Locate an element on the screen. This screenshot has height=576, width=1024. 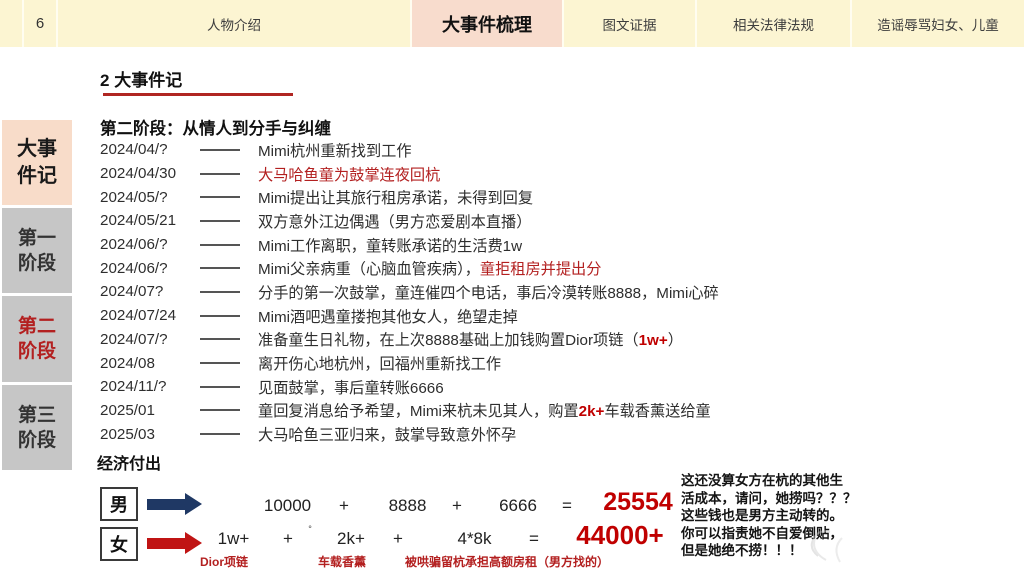
note-line: 但是她绝不捞！！！ is located at coordinates (742, 551).